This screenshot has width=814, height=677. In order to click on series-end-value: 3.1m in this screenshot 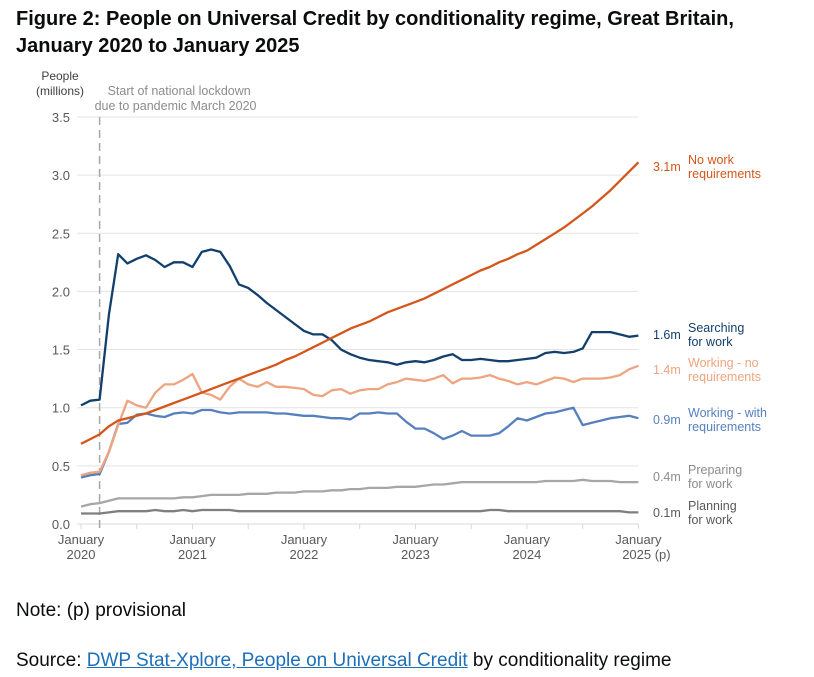, I will do `click(667, 167)`.